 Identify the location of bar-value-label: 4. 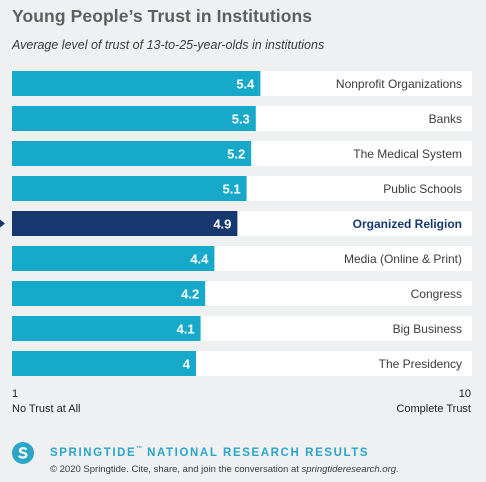
(187, 364).